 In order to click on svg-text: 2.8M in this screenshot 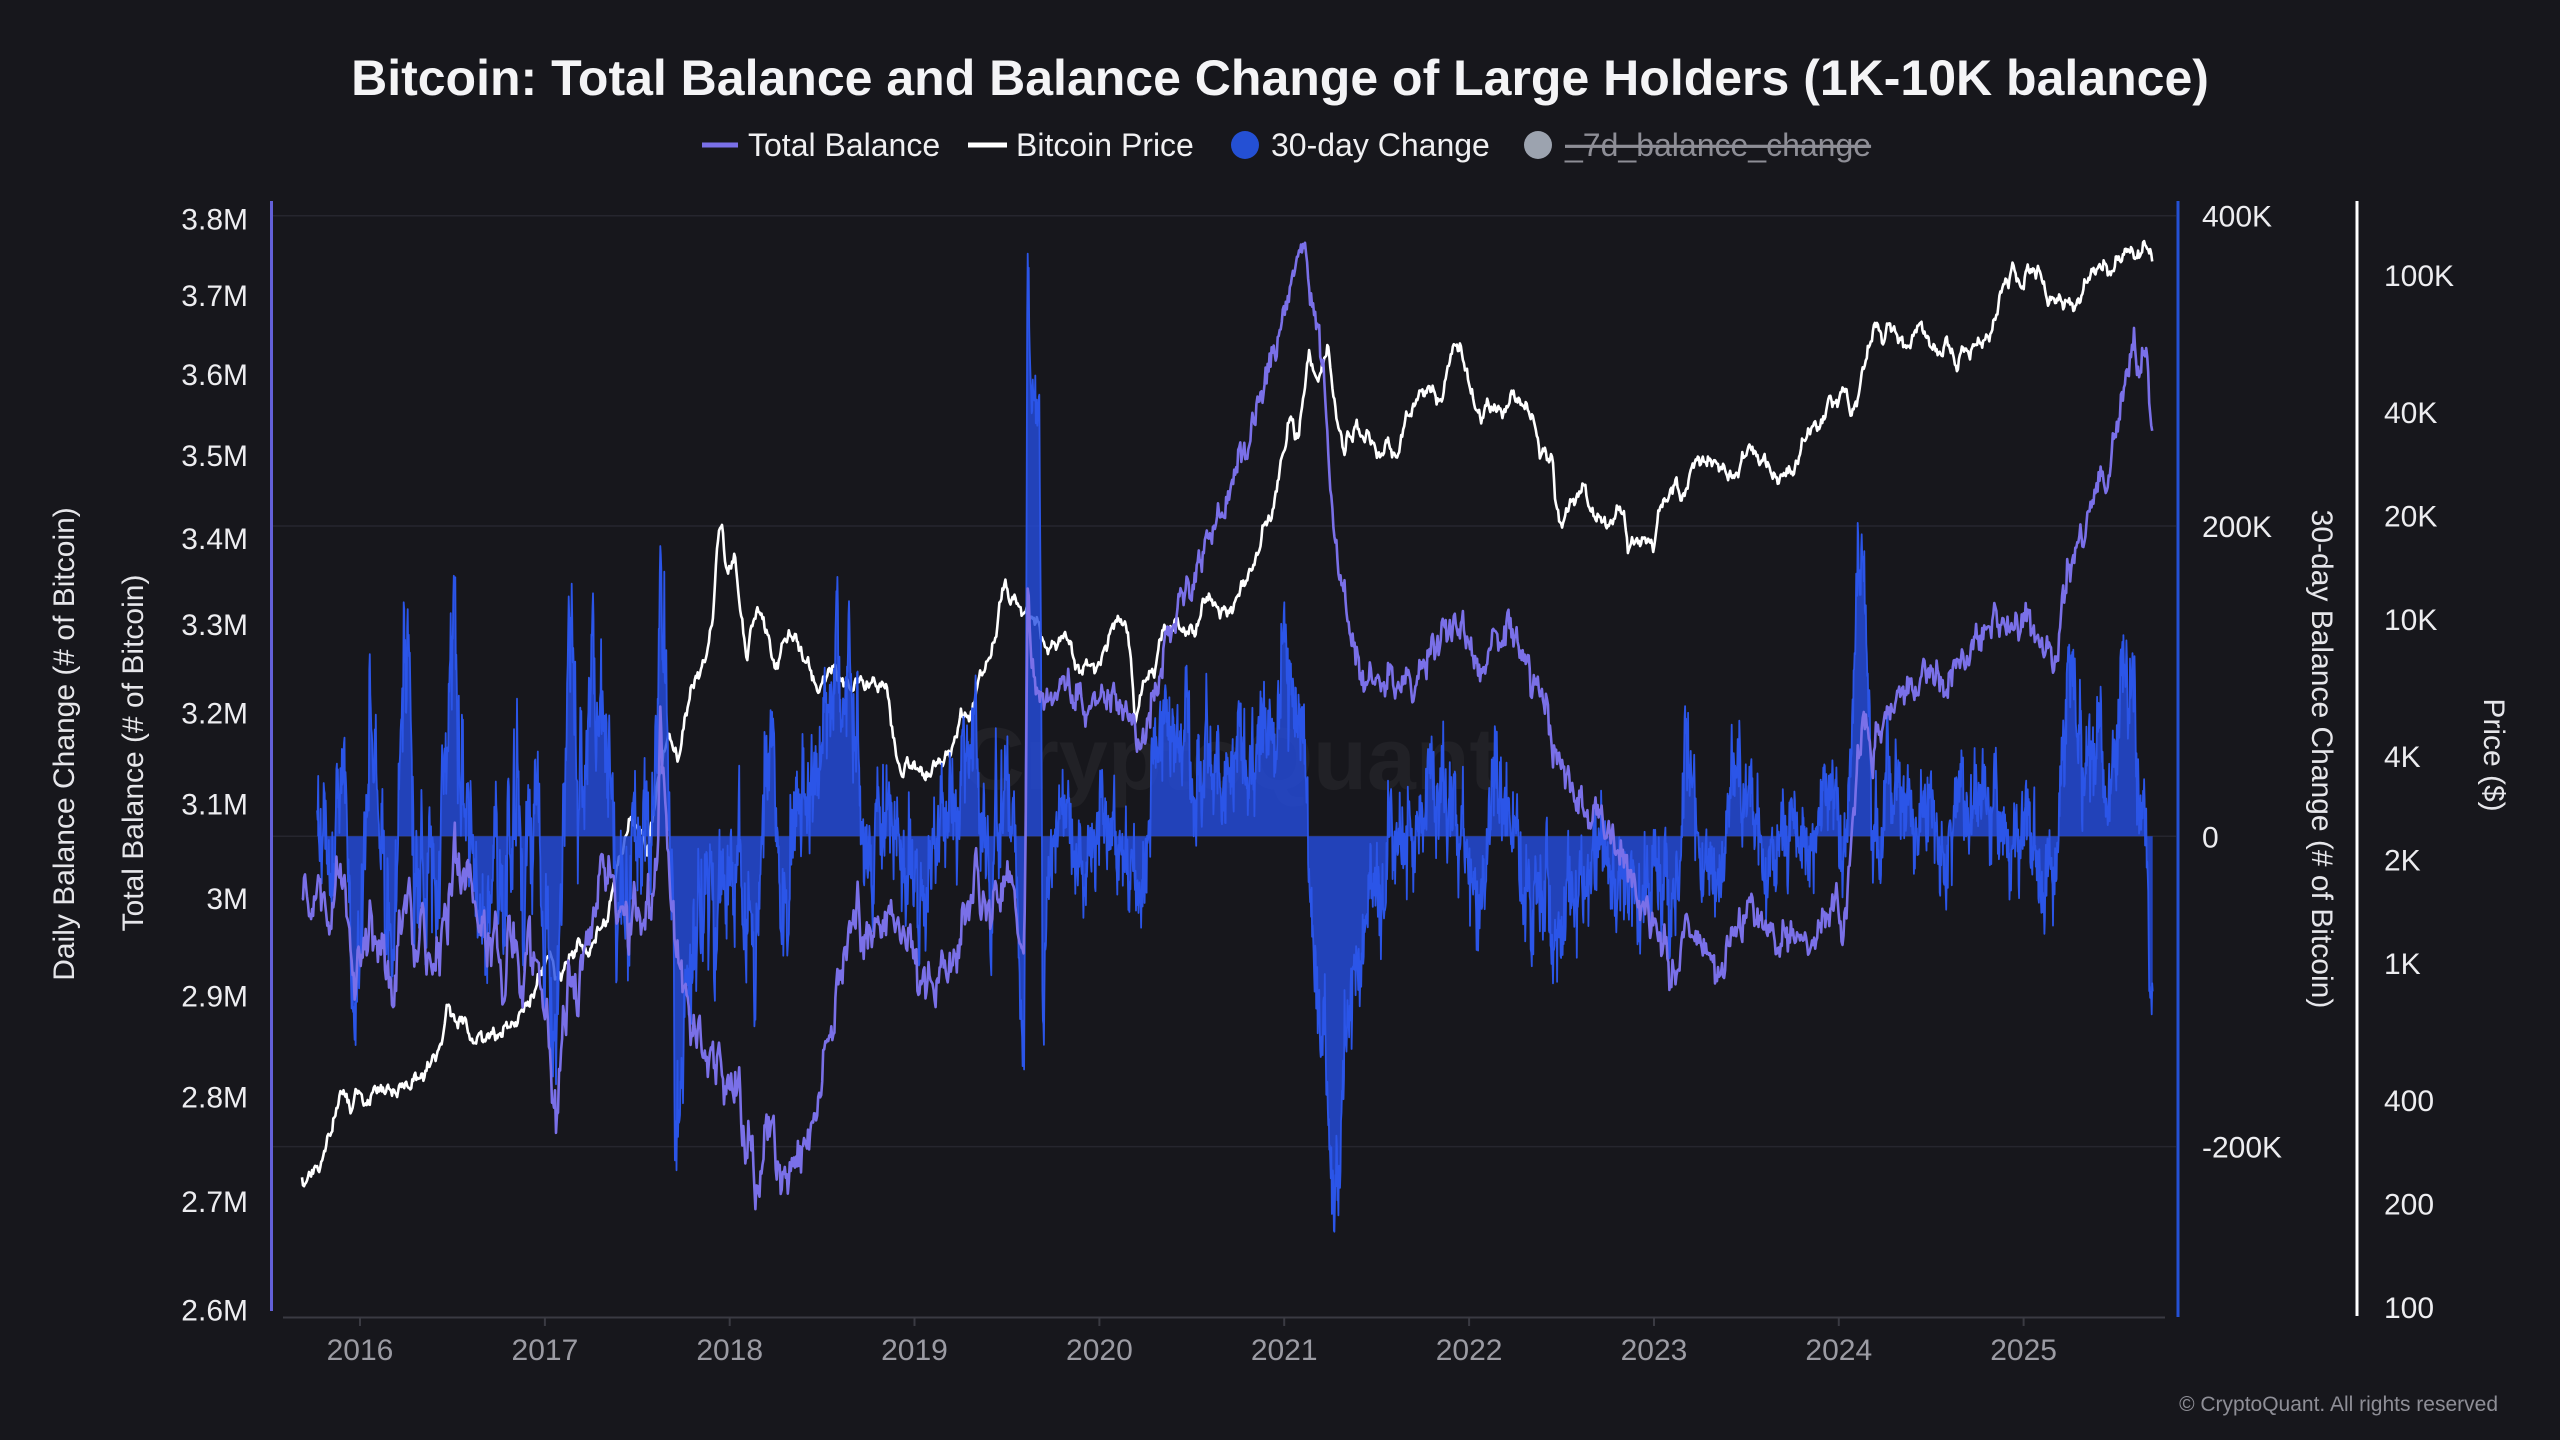, I will do `click(214, 1098)`.